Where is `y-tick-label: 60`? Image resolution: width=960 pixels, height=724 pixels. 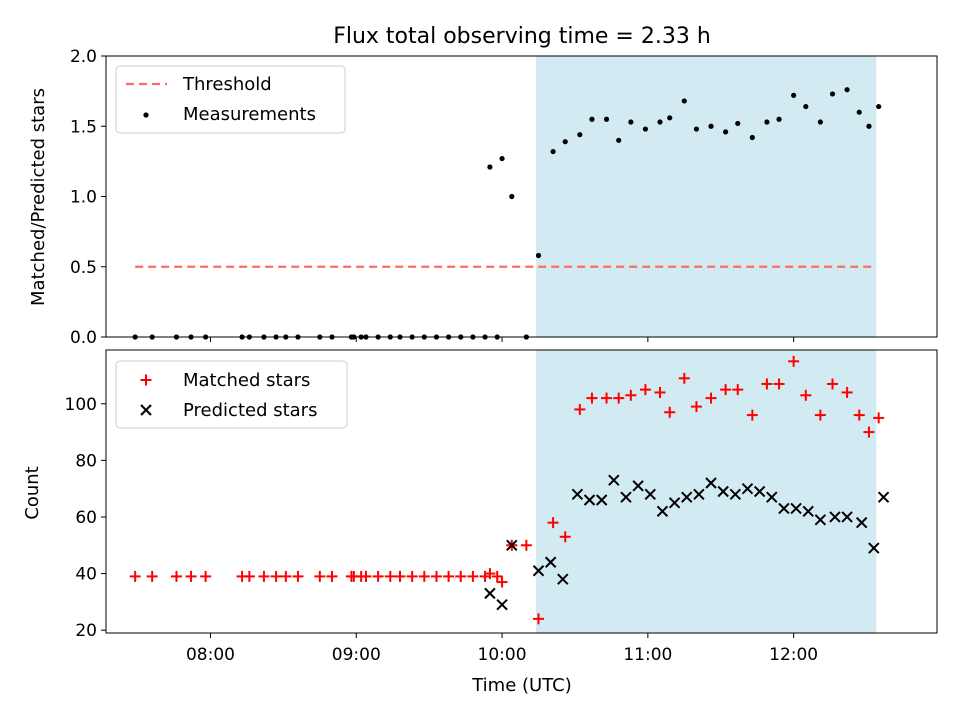
y-tick-label: 60 is located at coordinates (86, 518).